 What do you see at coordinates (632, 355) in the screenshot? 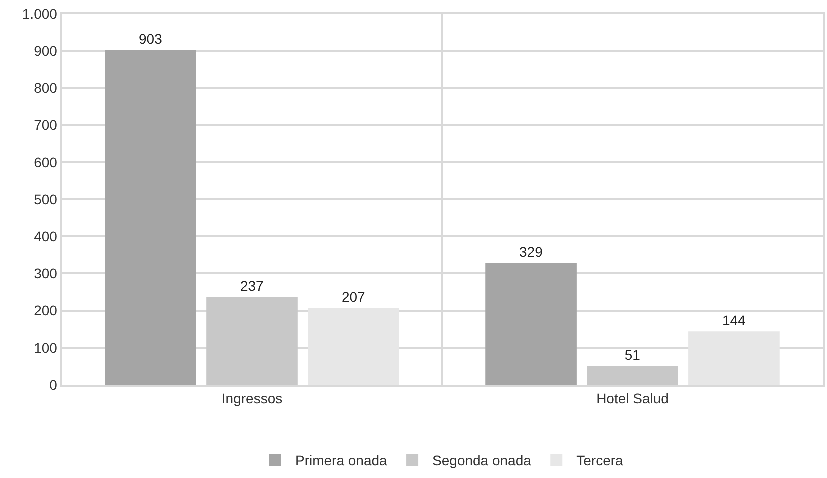
I see `data-label: 51` at bounding box center [632, 355].